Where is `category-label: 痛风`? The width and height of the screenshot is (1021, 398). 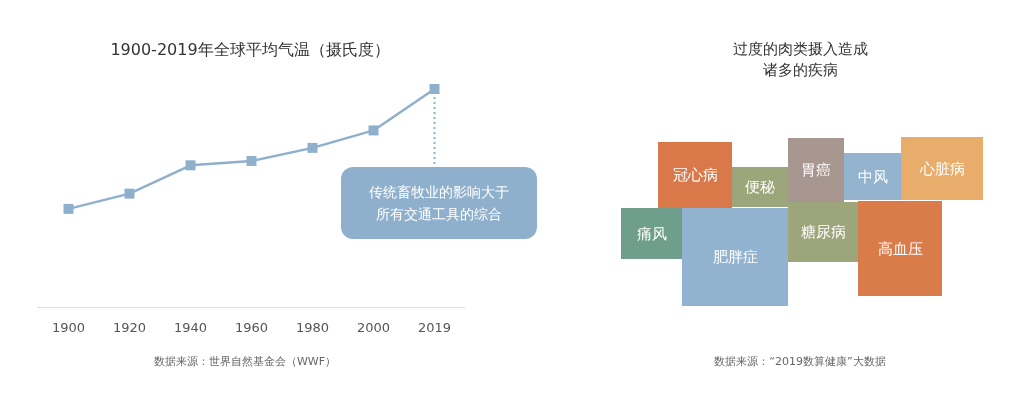
category-label: 痛风 is located at coordinates (651, 233).